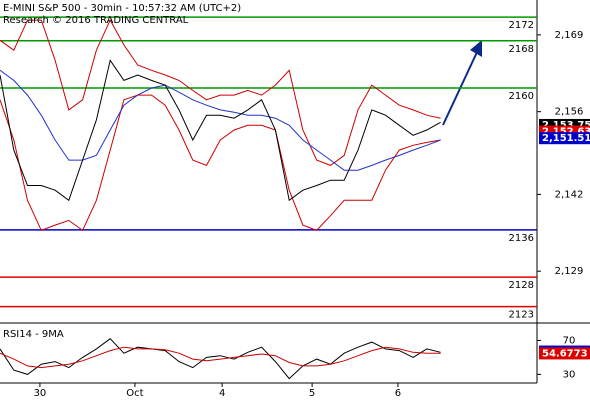 Image resolution: width=590 pixels, height=400 pixels. I want to click on level-label: 2128, so click(521, 285).